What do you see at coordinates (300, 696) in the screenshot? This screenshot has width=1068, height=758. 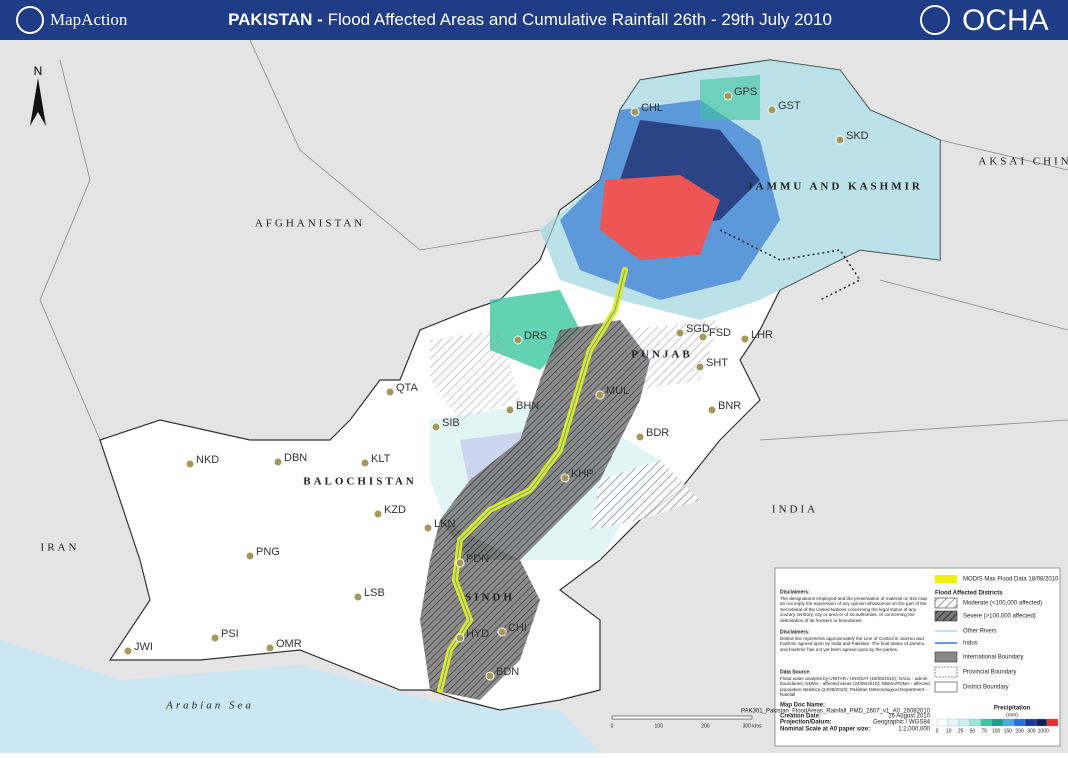 I see `sea` at bounding box center [300, 696].